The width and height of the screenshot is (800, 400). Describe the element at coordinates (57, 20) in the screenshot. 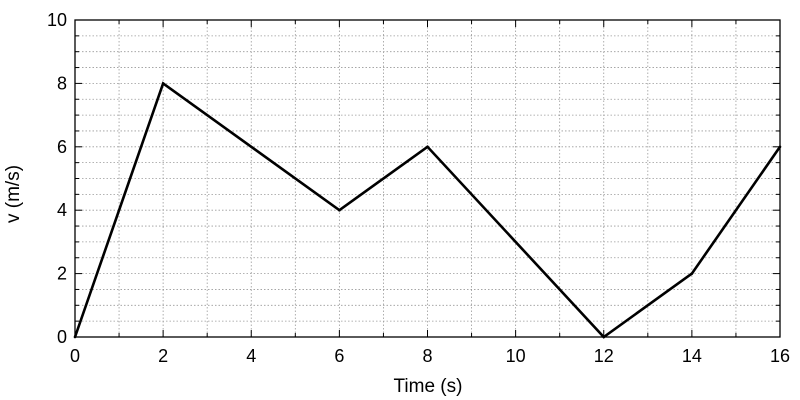

I see `y-tick-label: 10` at that location.